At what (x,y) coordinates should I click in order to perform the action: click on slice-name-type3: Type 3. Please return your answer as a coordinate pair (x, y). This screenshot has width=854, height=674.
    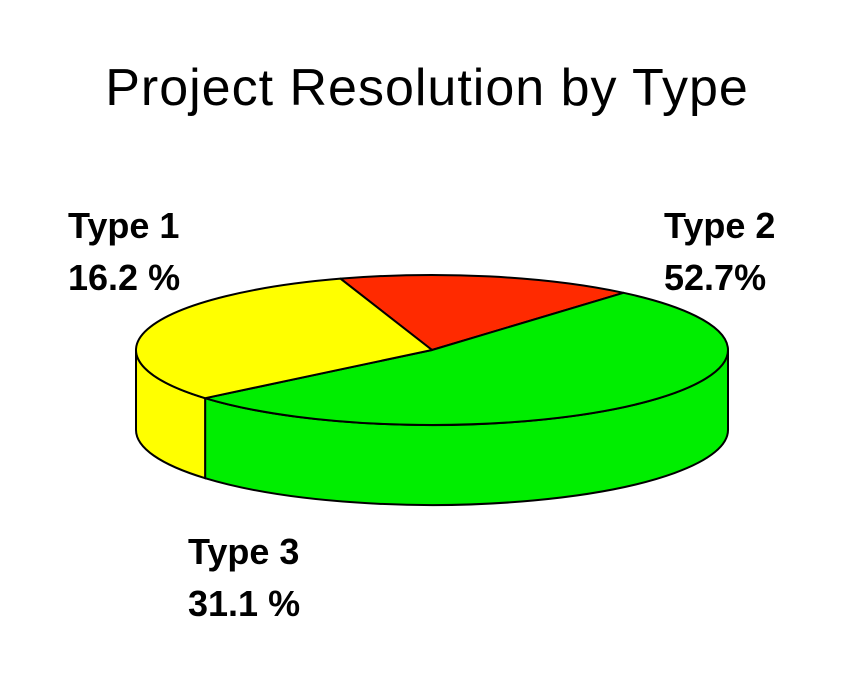
    Looking at the image, I should click on (244, 551).